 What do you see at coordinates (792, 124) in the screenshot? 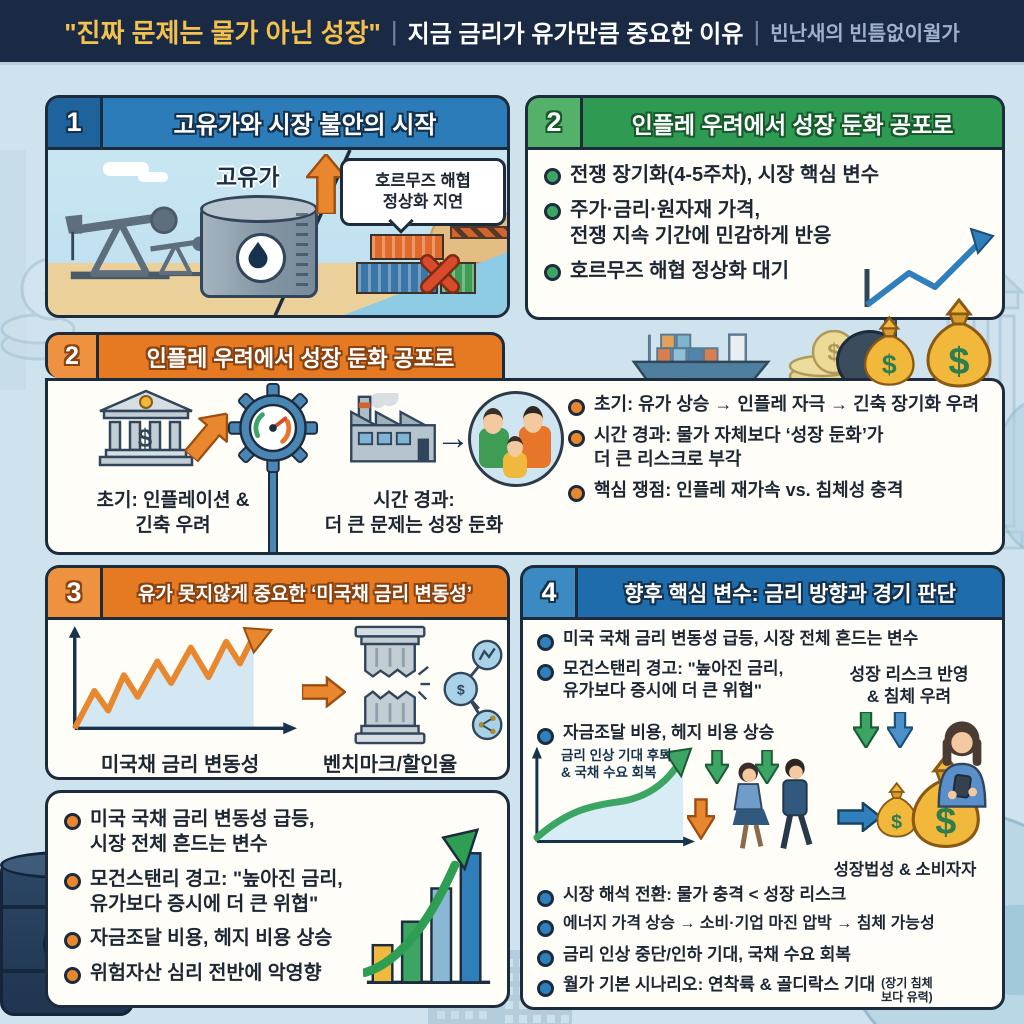
I see `panel2-title: 인플레 우려에서 성장 둔화 공포로` at bounding box center [792, 124].